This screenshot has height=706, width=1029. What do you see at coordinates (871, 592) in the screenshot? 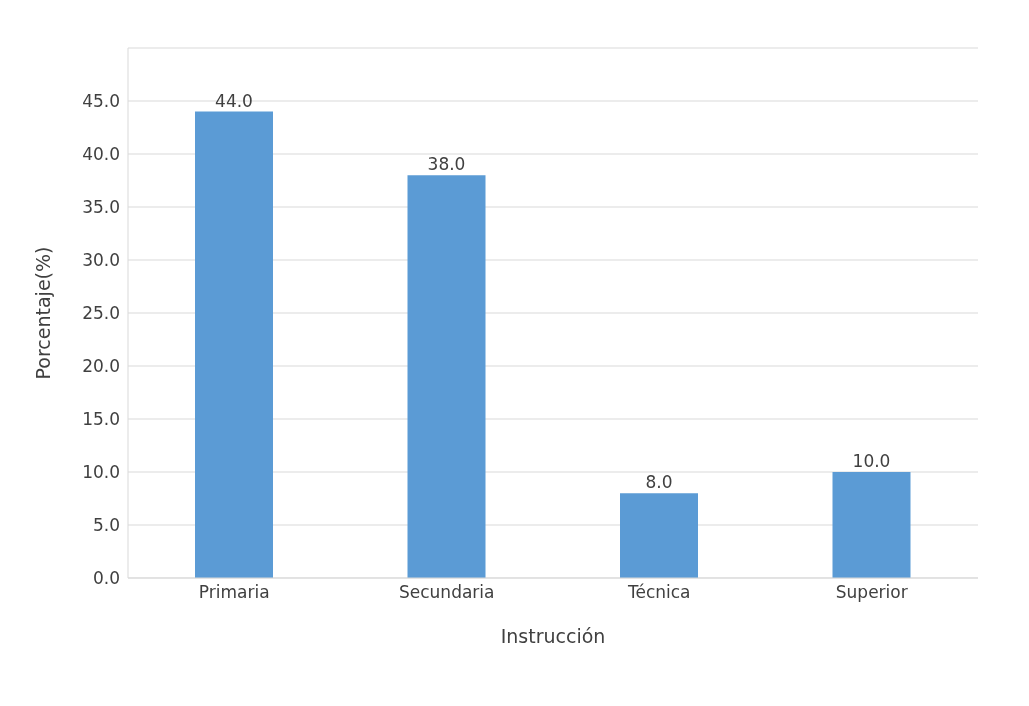
I see `x-tick-label: Superior` at bounding box center [871, 592].